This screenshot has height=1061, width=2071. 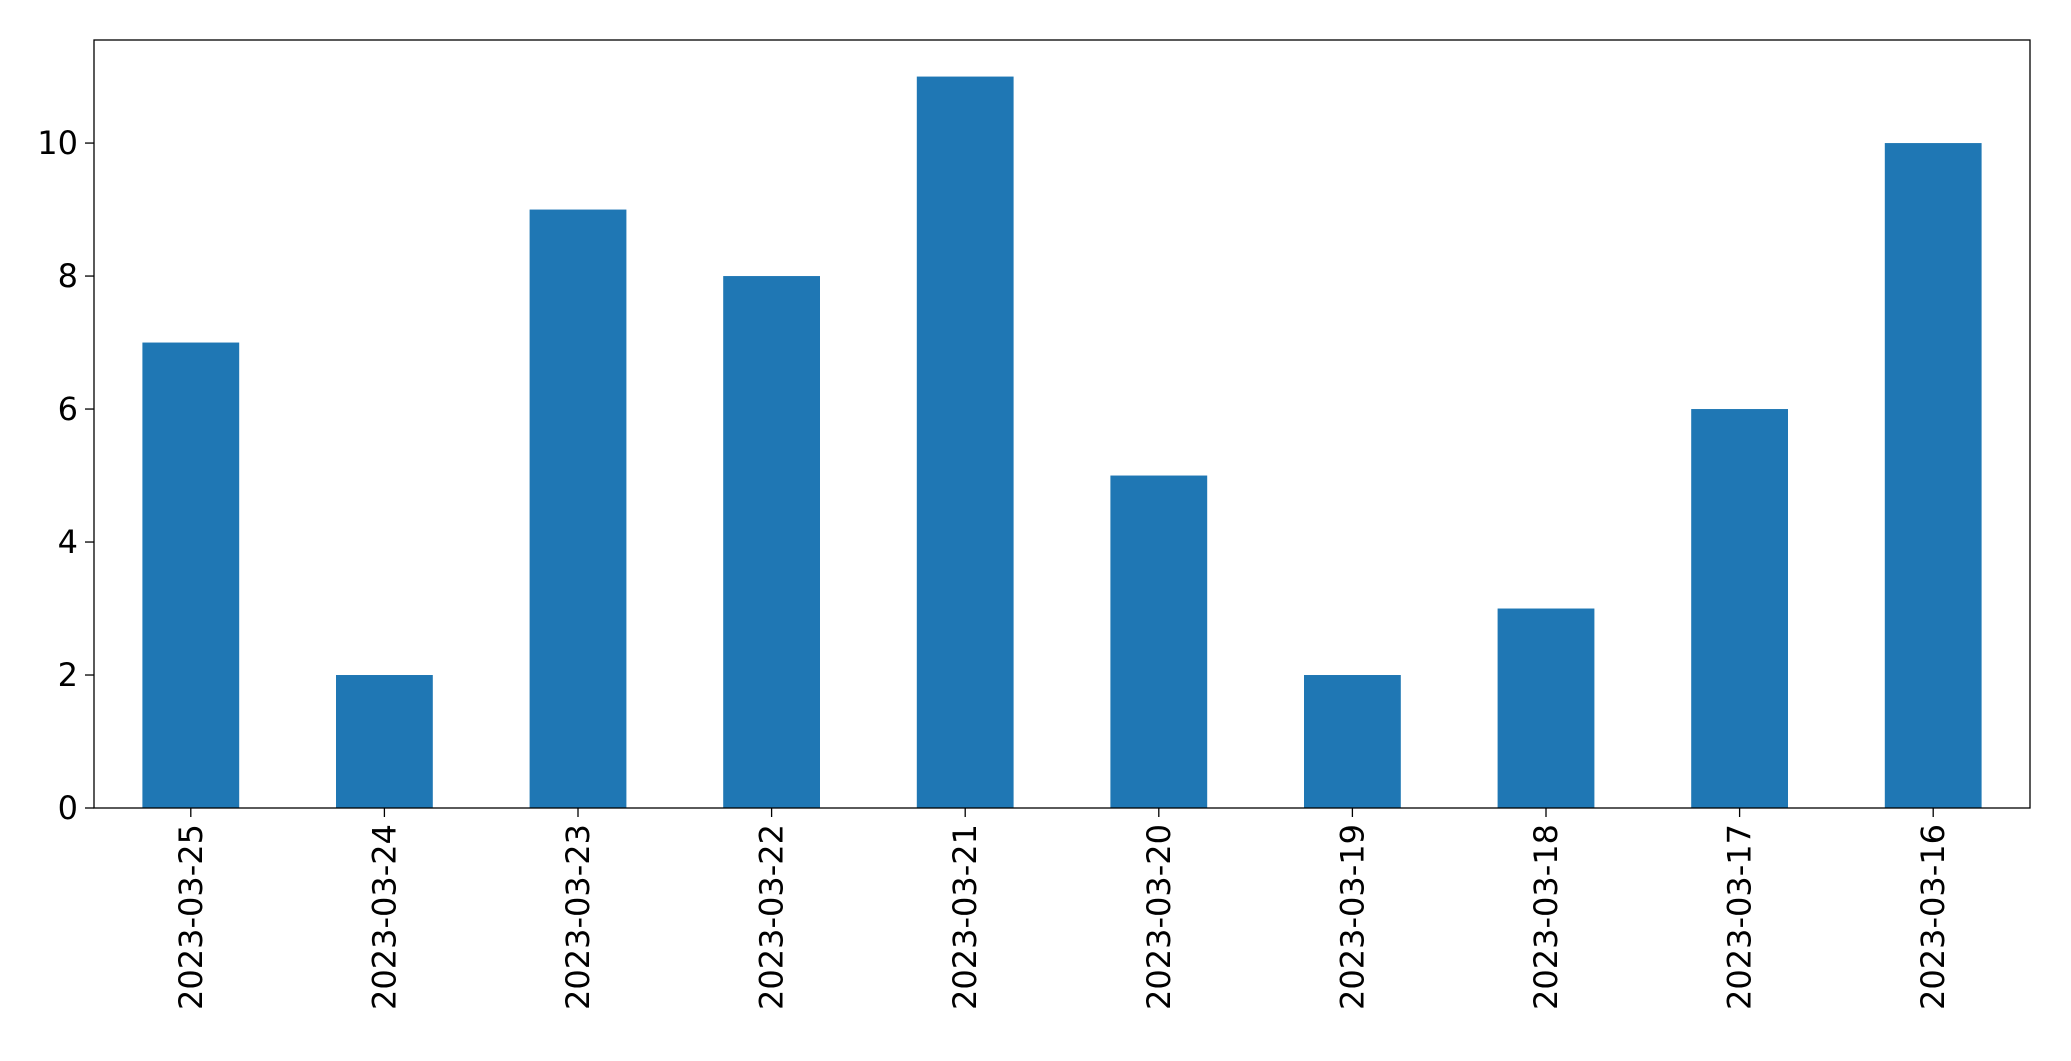 What do you see at coordinates (68, 808) in the screenshot?
I see `y-tick-label: 0` at bounding box center [68, 808].